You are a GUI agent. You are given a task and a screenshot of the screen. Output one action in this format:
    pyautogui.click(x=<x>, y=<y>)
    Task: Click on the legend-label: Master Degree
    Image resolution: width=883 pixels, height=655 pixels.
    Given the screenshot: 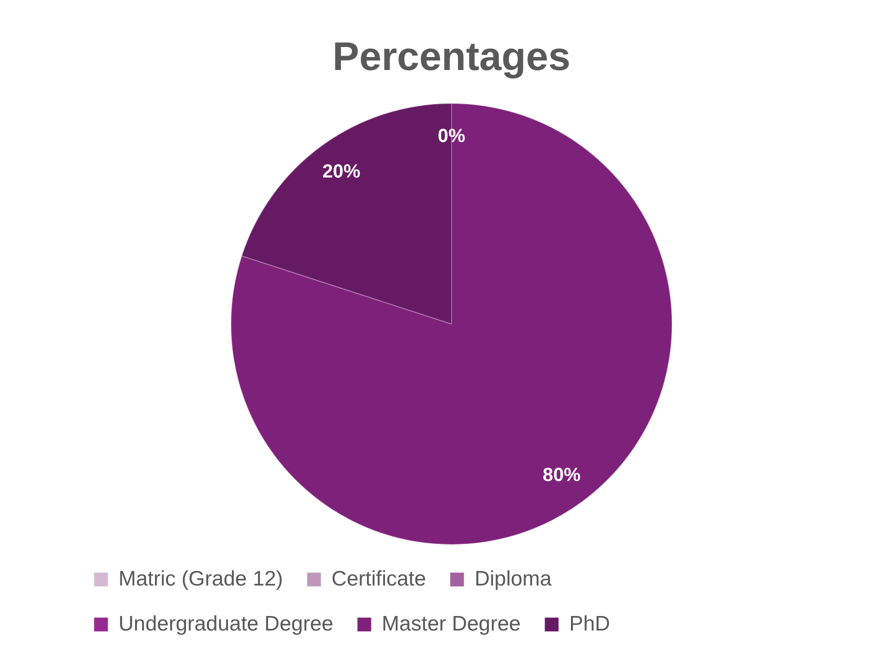 What is the action you would take?
    pyautogui.click(x=451, y=624)
    